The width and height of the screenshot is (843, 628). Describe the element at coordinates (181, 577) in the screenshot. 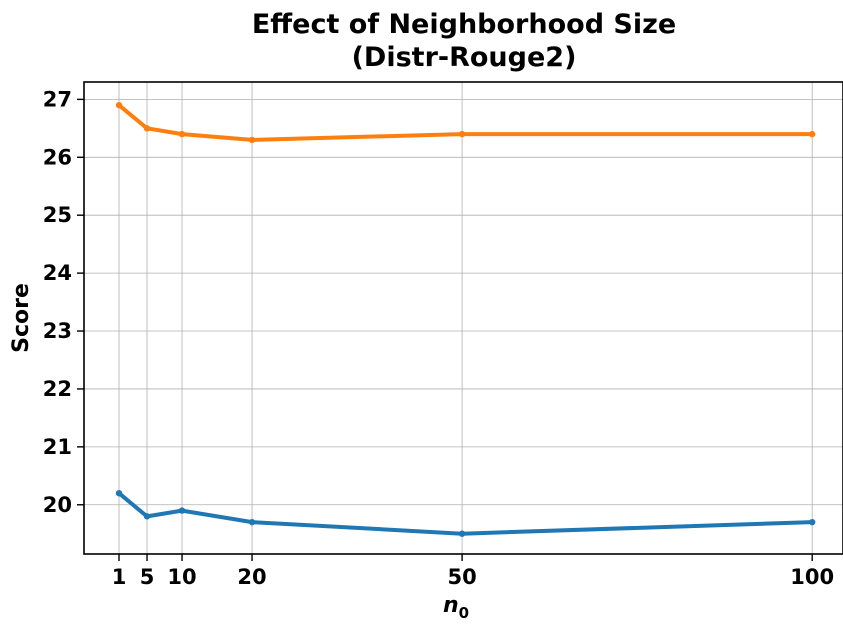

I see `x-tick-label: 10` at that location.